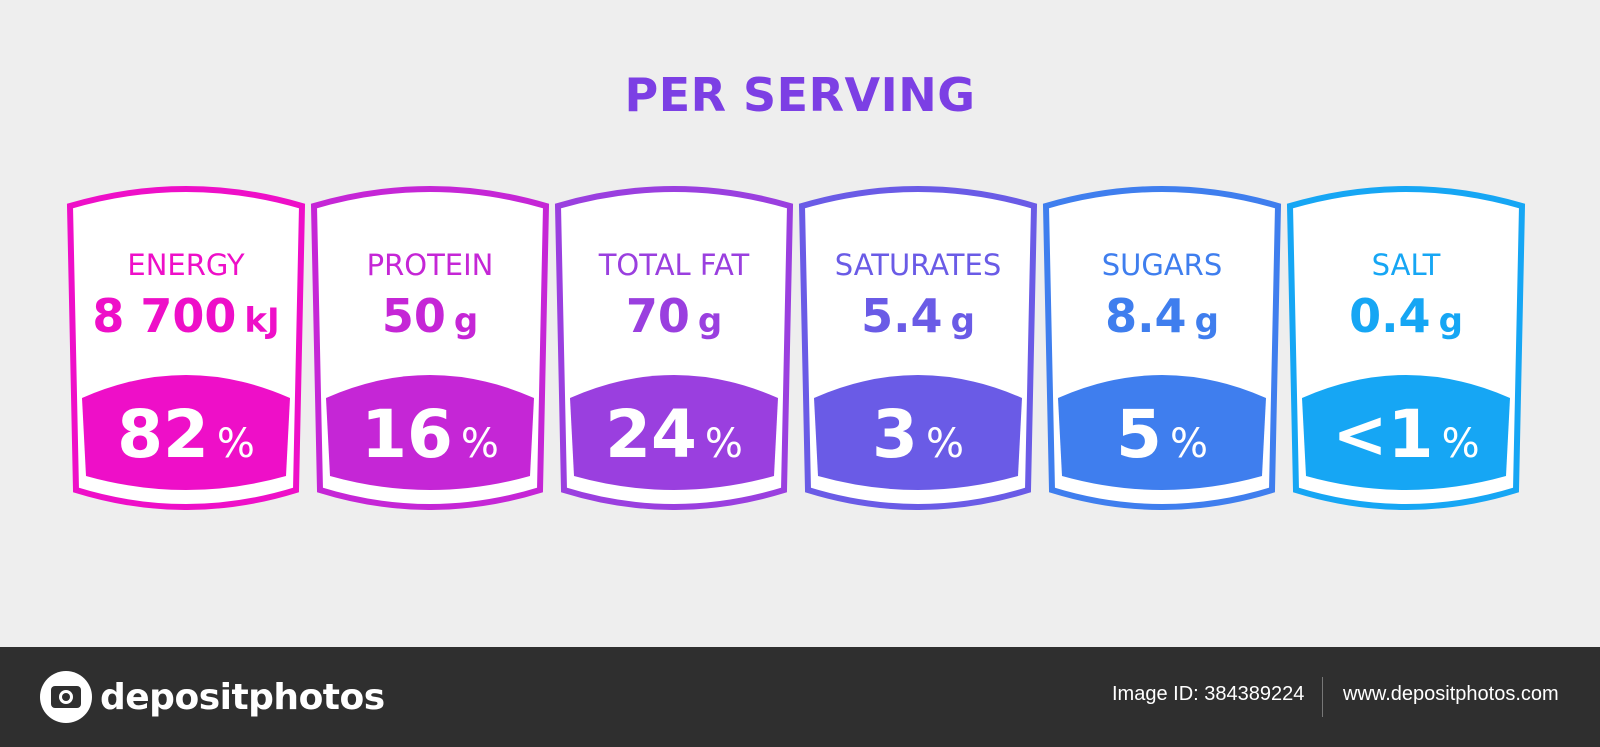  I want to click on amount-value: 8.4, so click(1146, 316).